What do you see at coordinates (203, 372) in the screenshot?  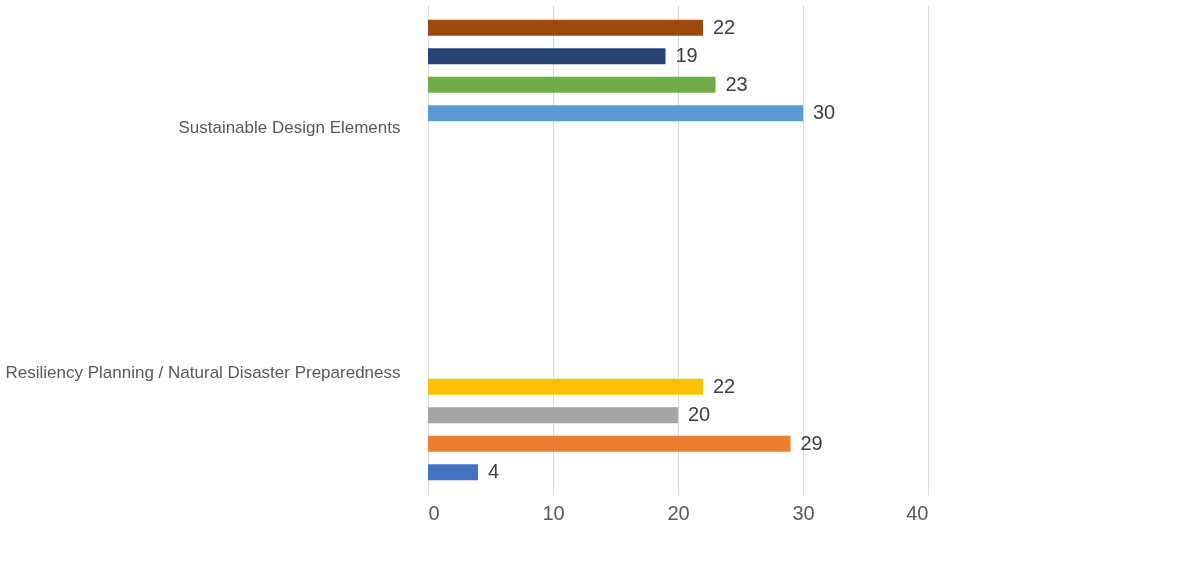 I see `y-tick-label: Resiliency Planning / Natural Disaster Preparedness` at bounding box center [203, 372].